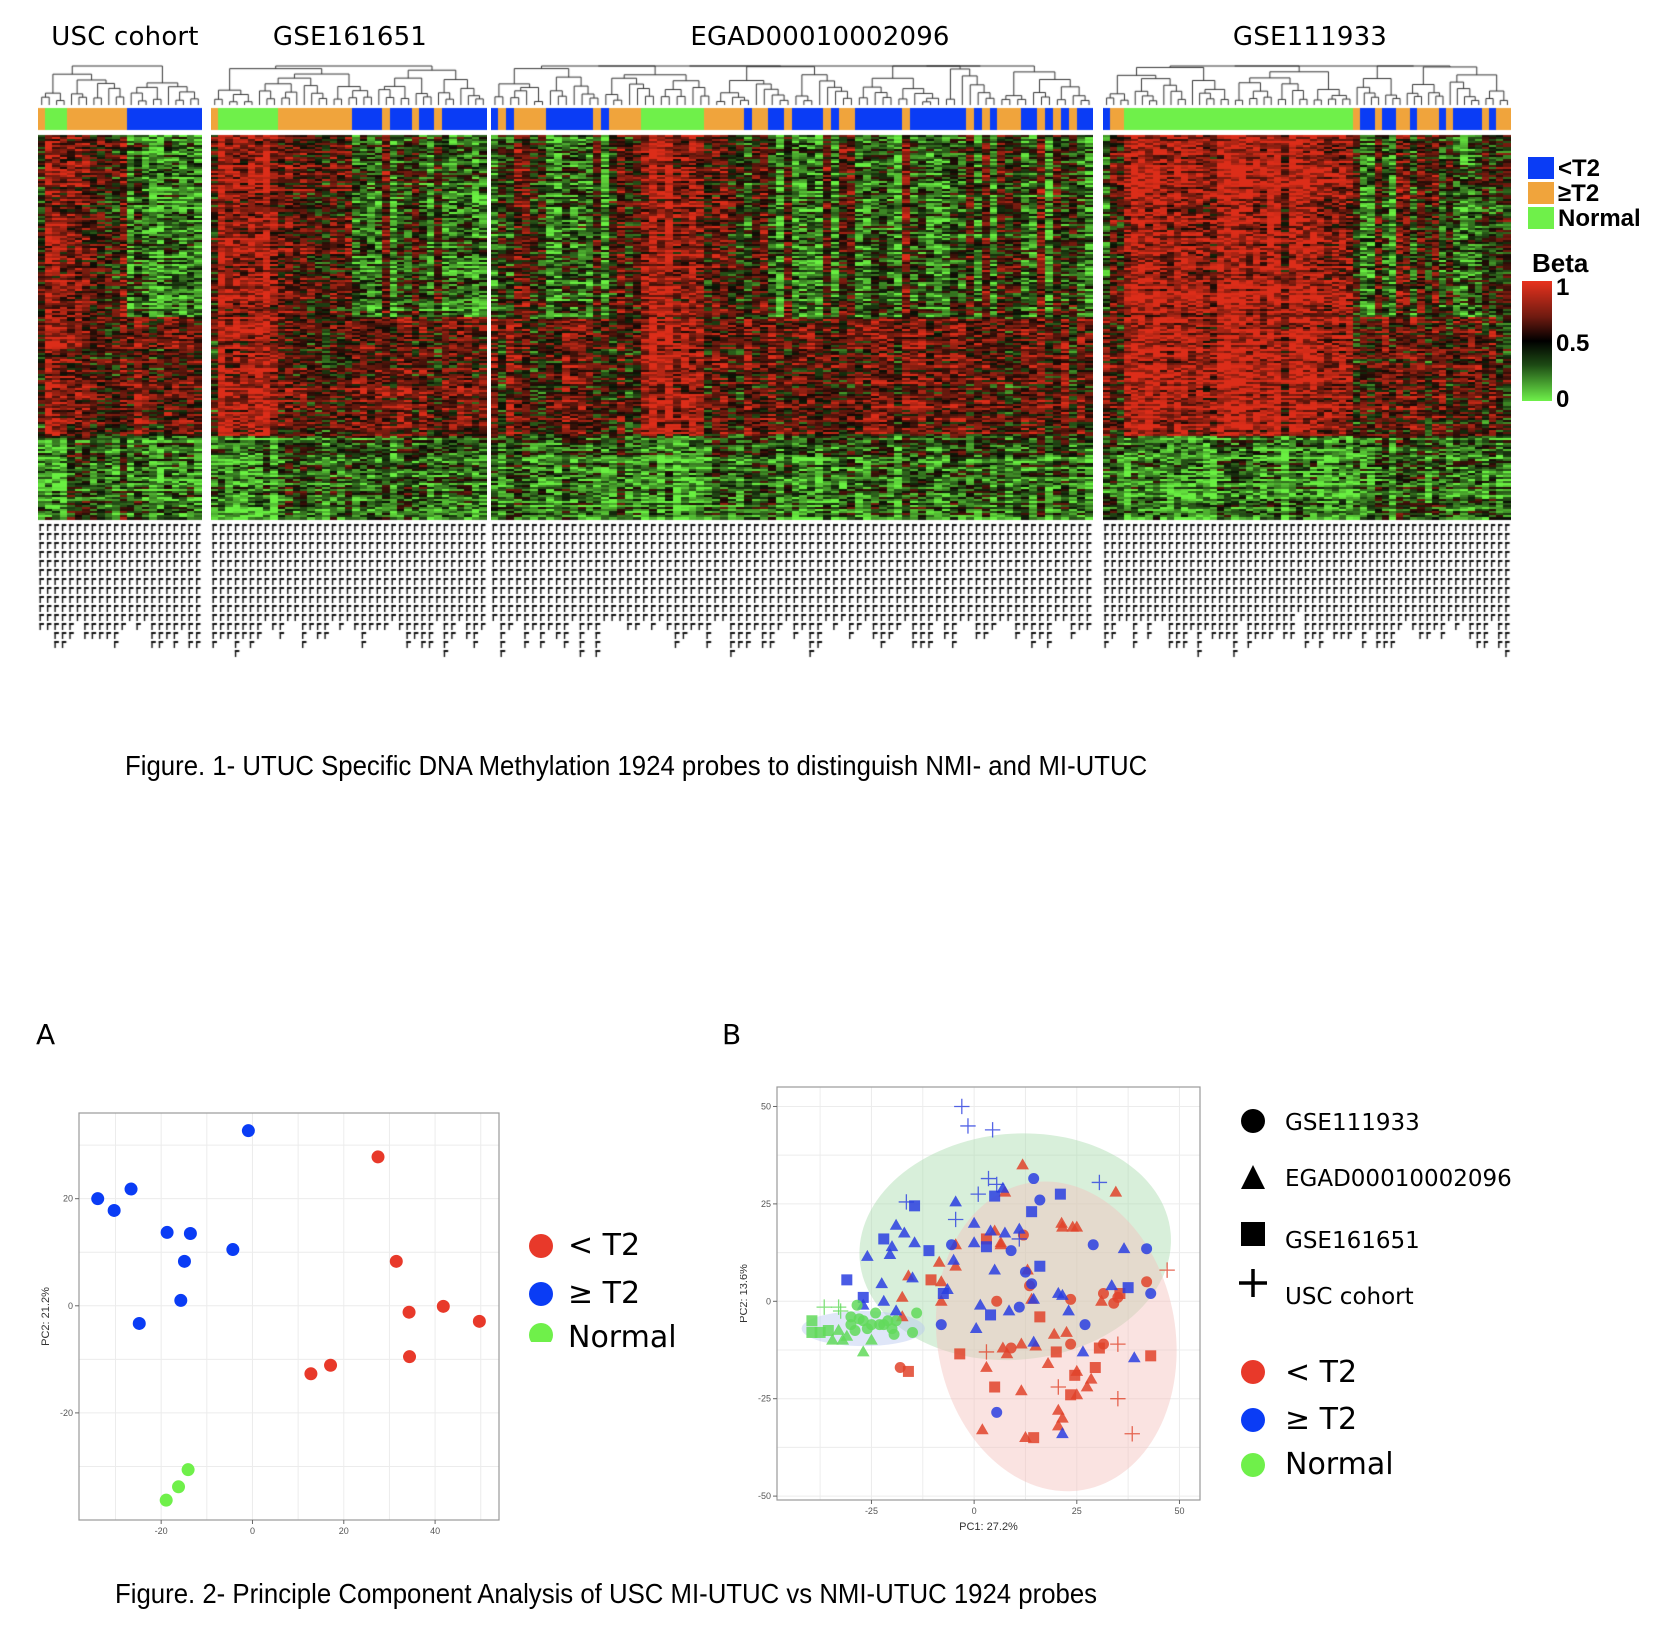  Describe the element at coordinates (1579, 168) in the screenshot. I see `legend-label-lt-t2: <T2` at that location.